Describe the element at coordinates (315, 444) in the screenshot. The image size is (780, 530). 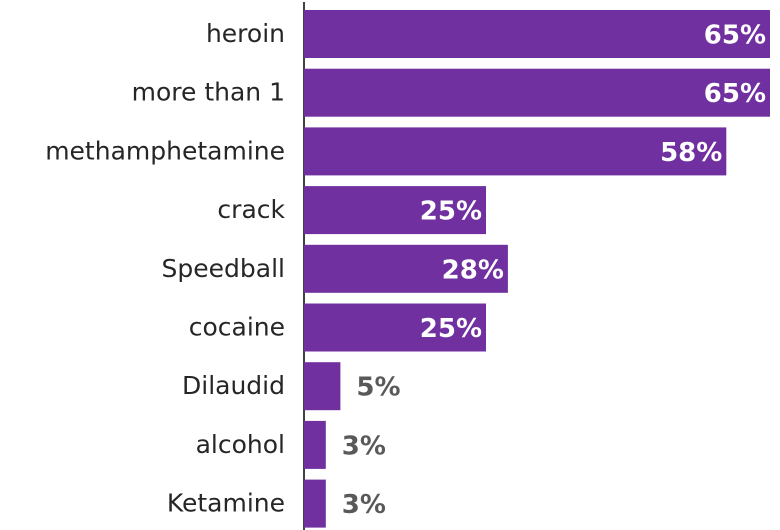
I see `bar-alcohol` at that location.